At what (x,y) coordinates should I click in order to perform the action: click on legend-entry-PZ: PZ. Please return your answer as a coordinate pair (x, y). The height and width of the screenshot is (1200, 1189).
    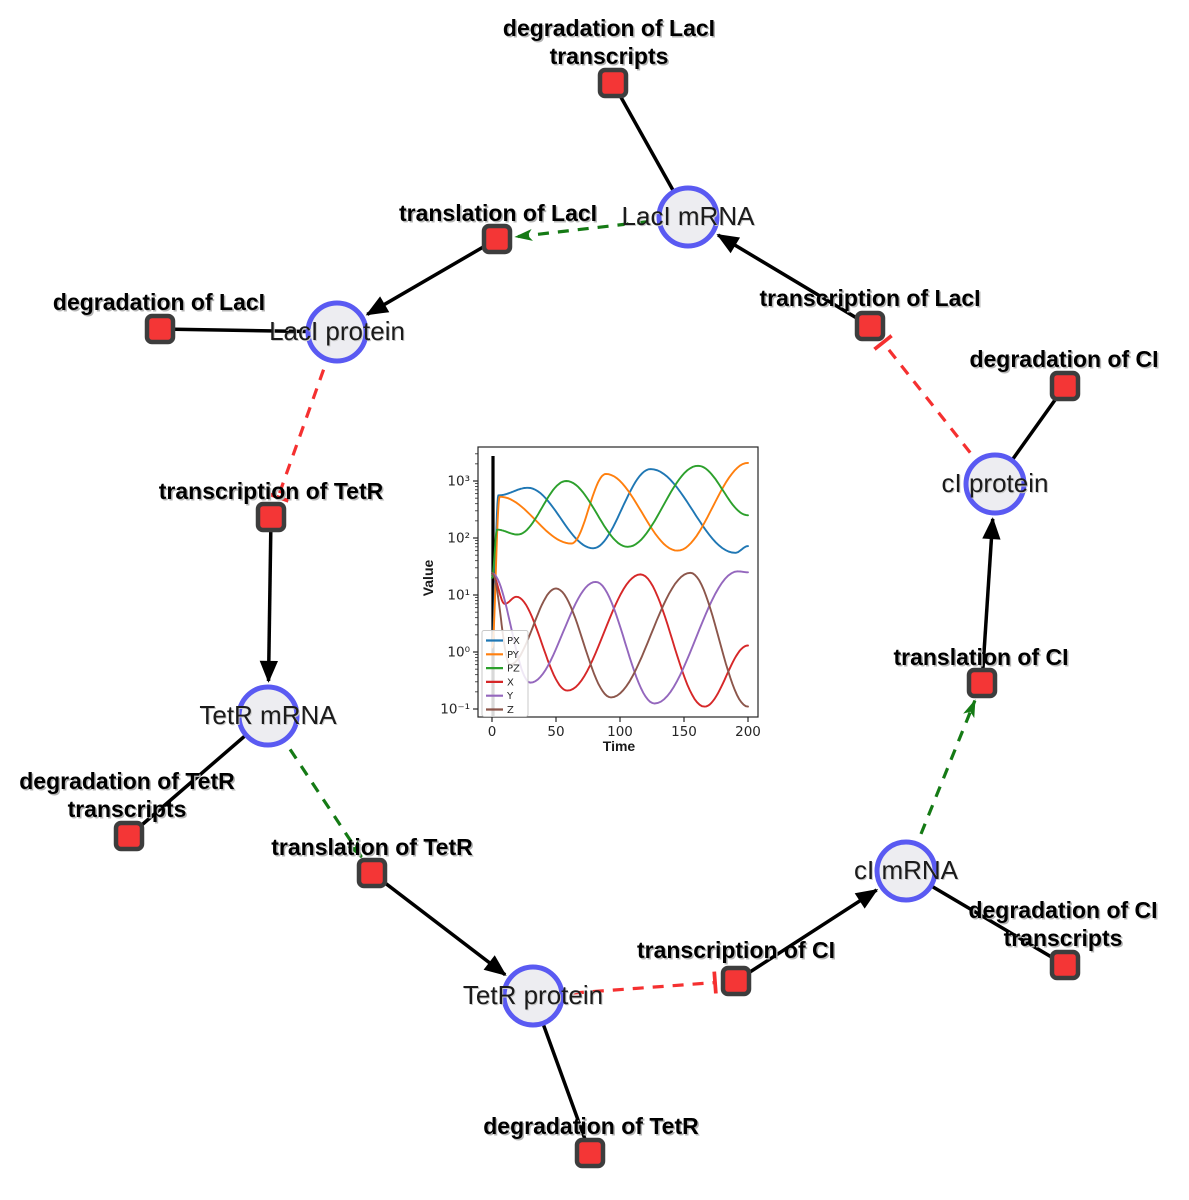
    Looking at the image, I should click on (513, 669).